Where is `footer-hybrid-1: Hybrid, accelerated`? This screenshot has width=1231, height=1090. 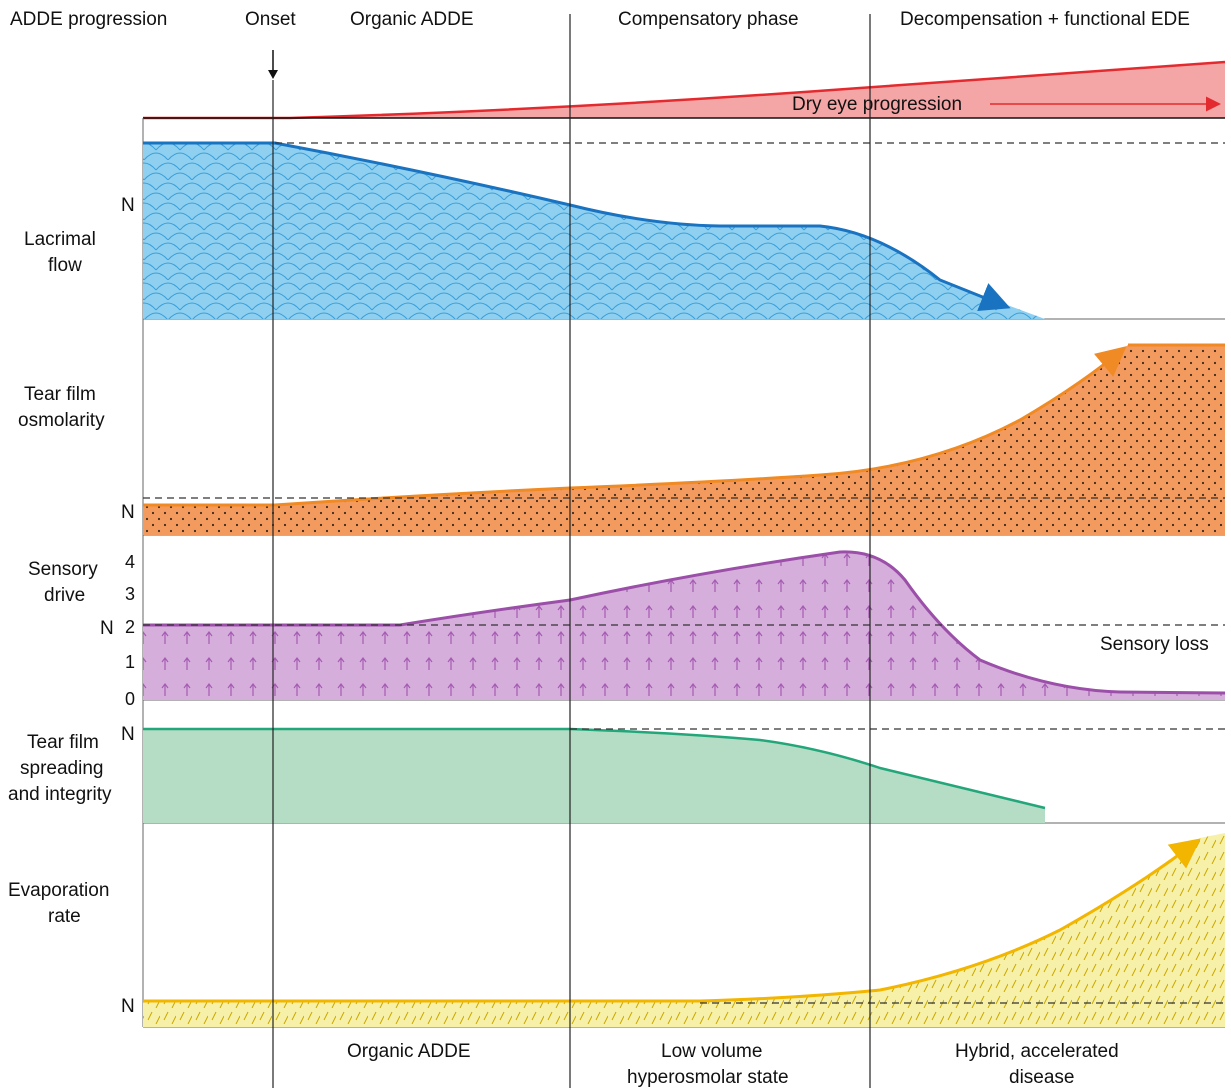
footer-hybrid-1: Hybrid, accelerated is located at coordinates (1037, 1051).